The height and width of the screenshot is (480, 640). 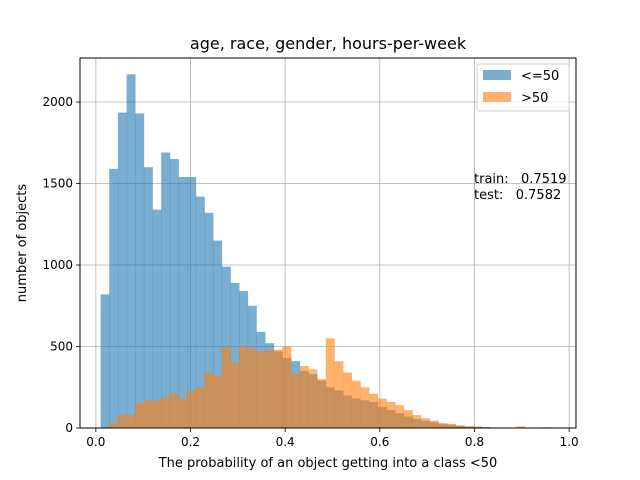 What do you see at coordinates (57, 265) in the screenshot?
I see `y-tick-label: 1000` at bounding box center [57, 265].